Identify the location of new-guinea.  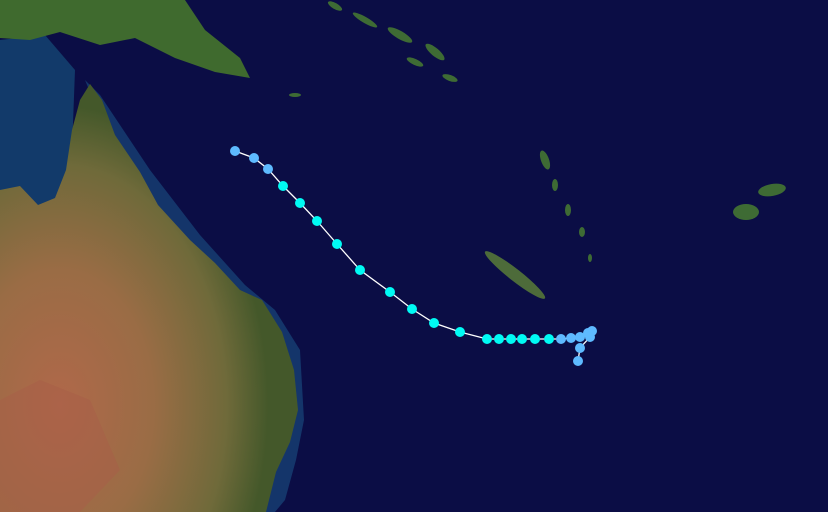
(125, 39).